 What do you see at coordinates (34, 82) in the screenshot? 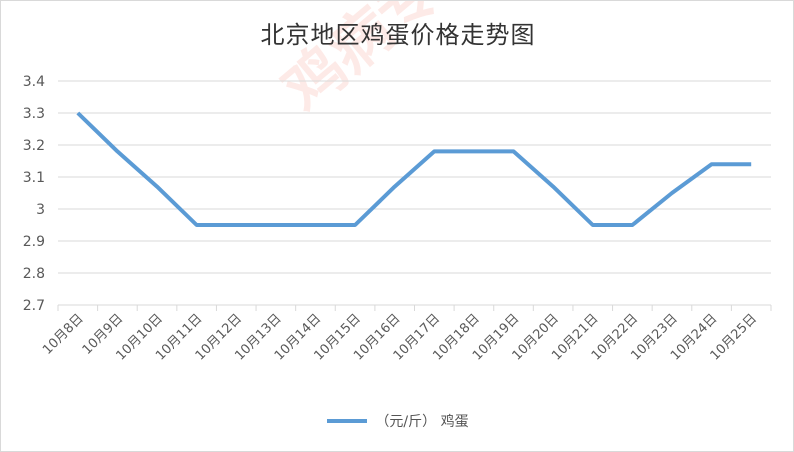
I see `y-tick-label: 3.4` at bounding box center [34, 82].